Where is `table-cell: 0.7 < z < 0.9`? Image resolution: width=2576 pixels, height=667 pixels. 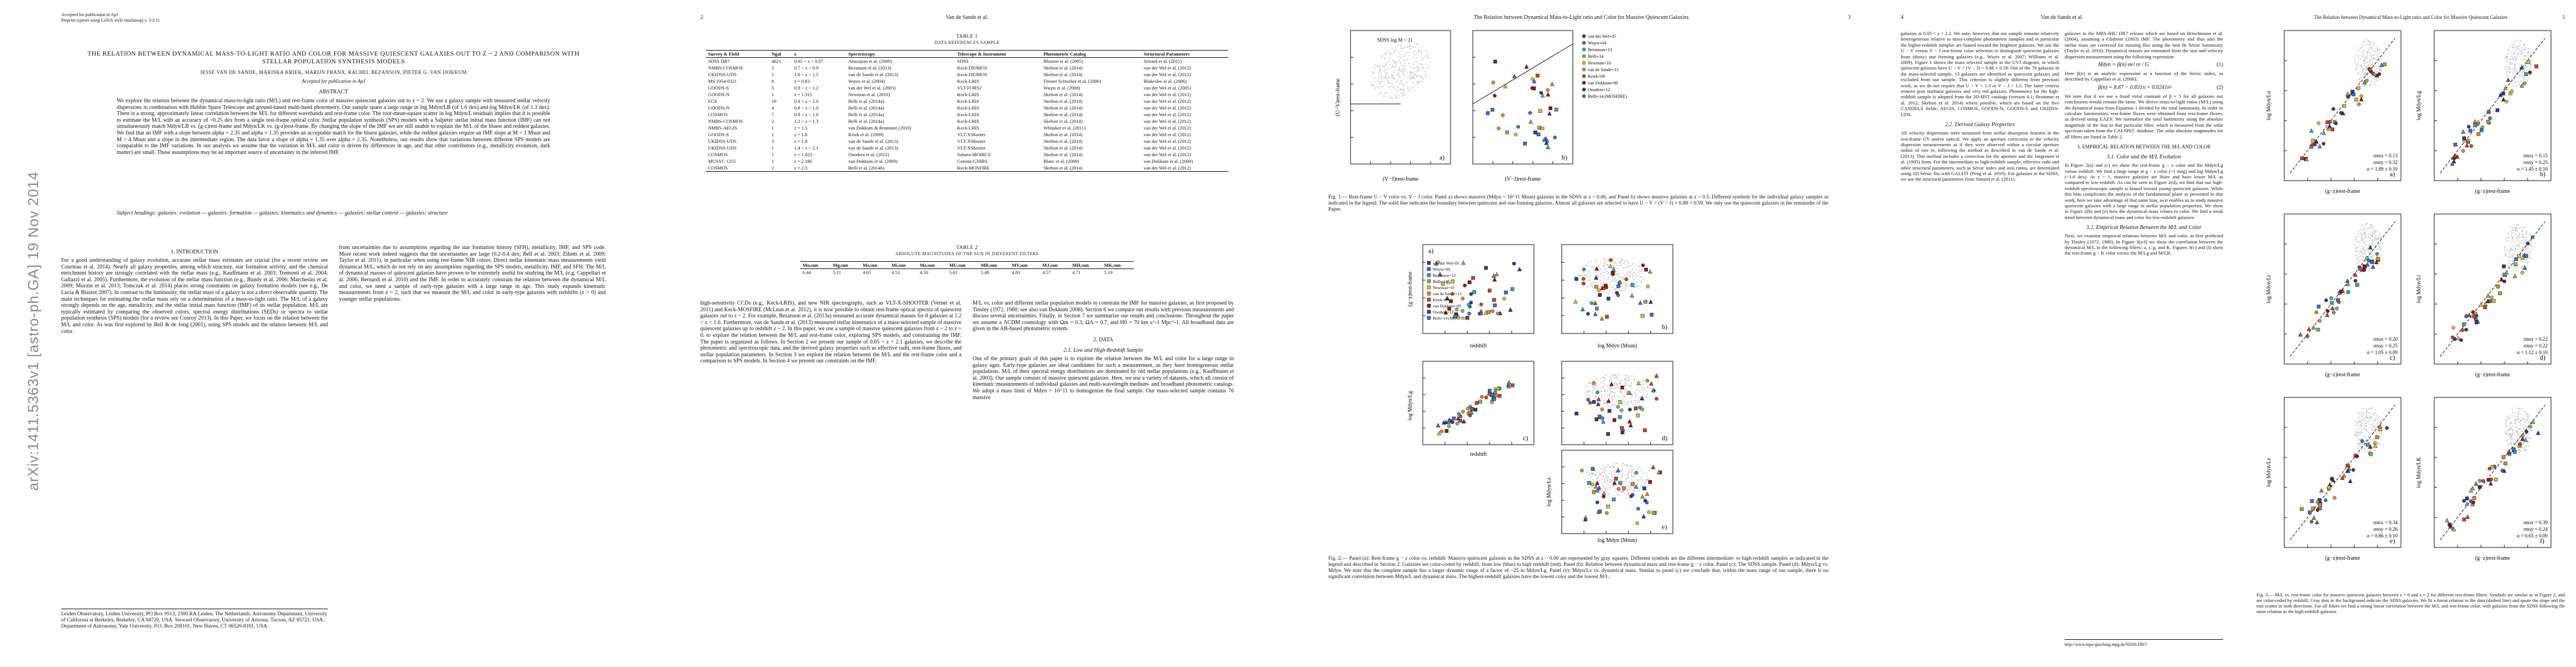
table-cell: 0.7 < z < 0.9 is located at coordinates (806, 68).